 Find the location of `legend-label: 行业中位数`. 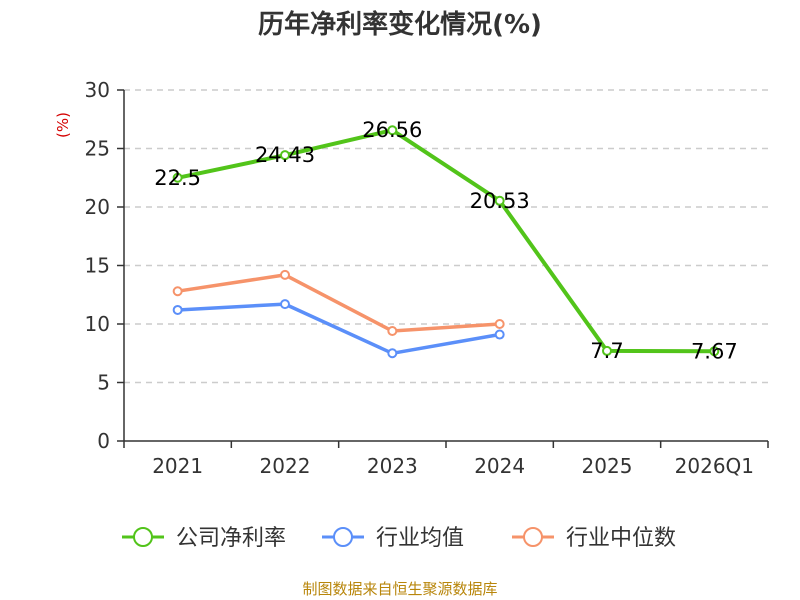

legend-label: 行业中位数 is located at coordinates (621, 538).